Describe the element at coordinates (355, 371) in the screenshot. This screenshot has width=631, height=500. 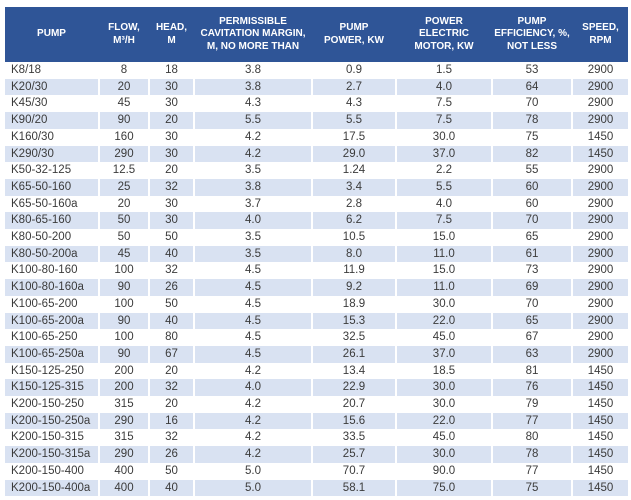
I see `value-cell-pump-power: 13.4` at that location.